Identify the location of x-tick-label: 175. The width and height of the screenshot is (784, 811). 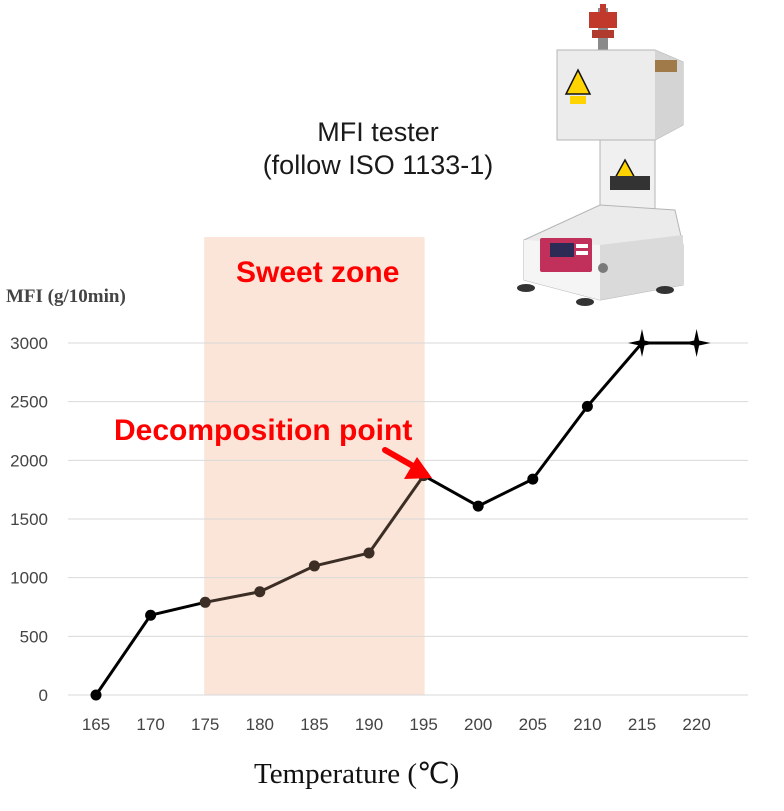
(205, 724).